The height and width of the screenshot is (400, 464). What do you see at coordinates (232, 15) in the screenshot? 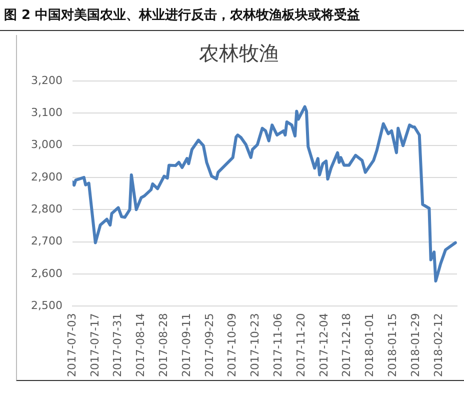
I see `chart-title: 图 2 中国对美国农业、林业进行反击，农林牧渔板块或将受益` at bounding box center [232, 15].